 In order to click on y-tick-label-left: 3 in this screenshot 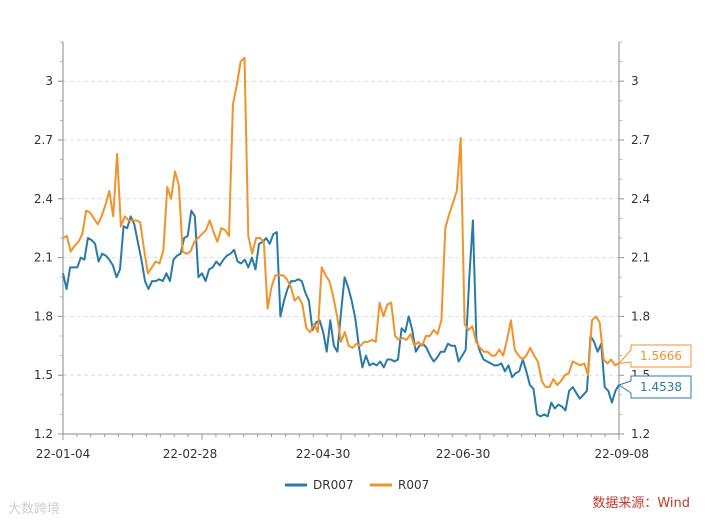, I will do `click(49, 81)`.